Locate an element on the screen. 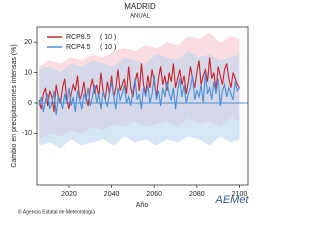 The image size is (320, 240). y-tick-label: 0 is located at coordinates (30, 103).